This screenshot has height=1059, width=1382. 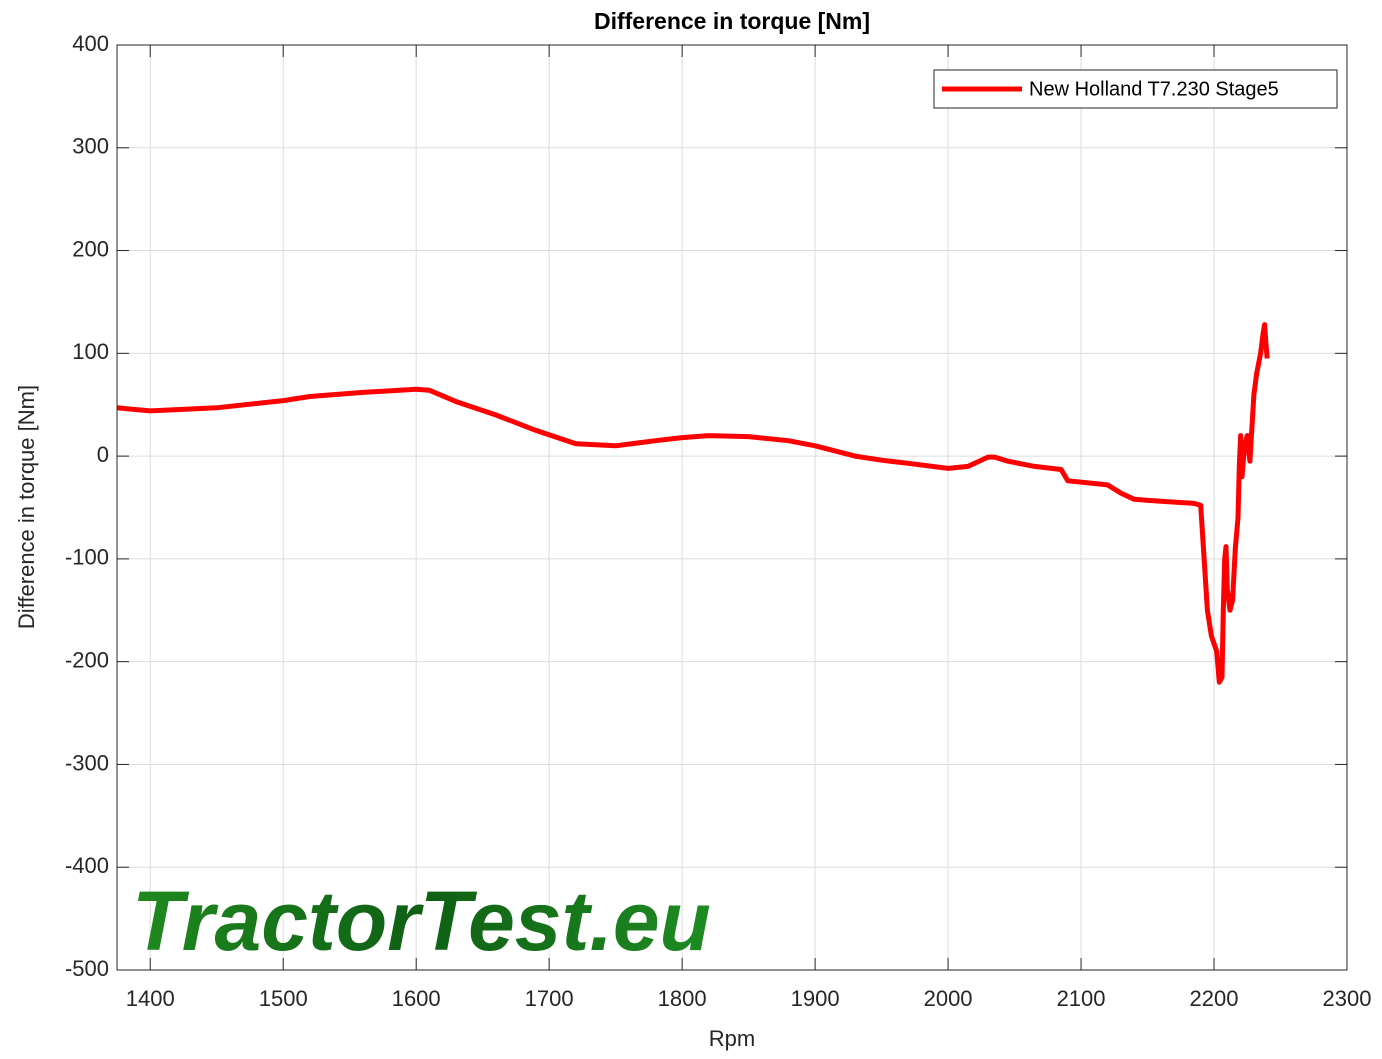 What do you see at coordinates (732, 21) in the screenshot?
I see `chart-title: Difference in torque [Nm]` at bounding box center [732, 21].